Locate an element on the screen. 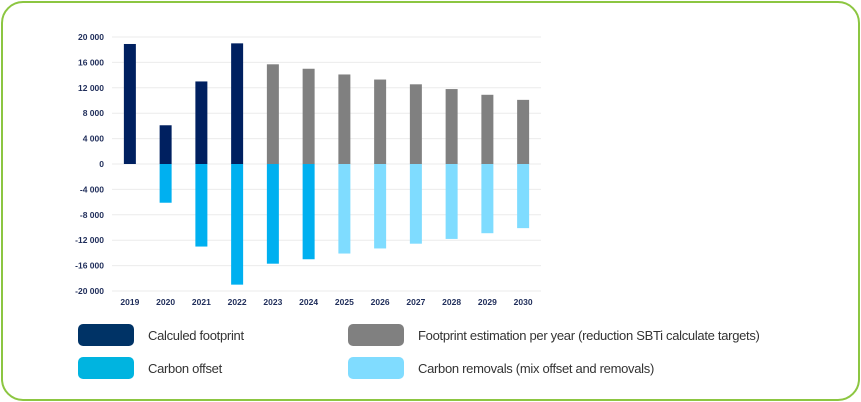 The width and height of the screenshot is (861, 402). y-tick-label: 20 000 is located at coordinates (91, 37).